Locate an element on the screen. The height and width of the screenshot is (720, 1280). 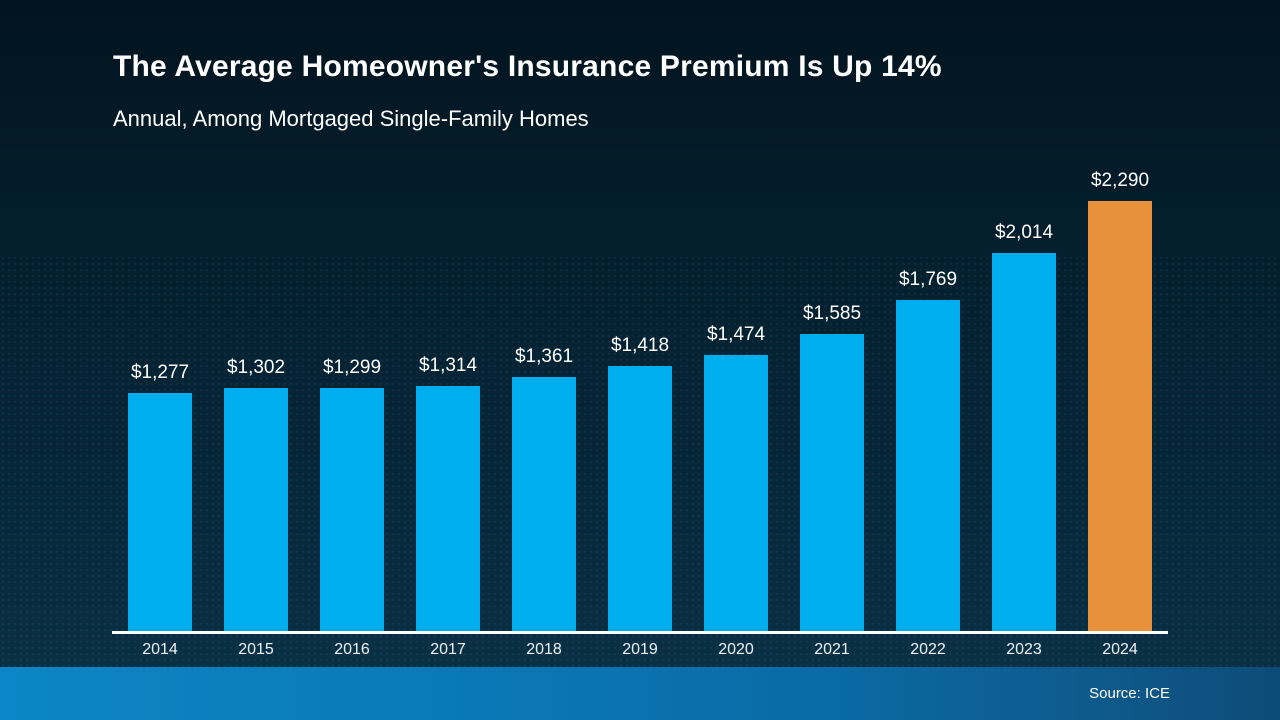
bar-value-label: $1,277 is located at coordinates (160, 372).